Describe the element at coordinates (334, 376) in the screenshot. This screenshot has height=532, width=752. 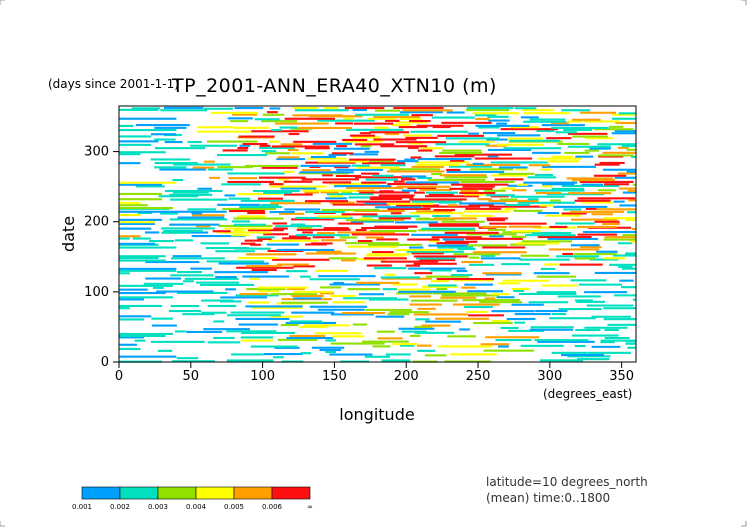
I see `x-tick-label: 150` at that location.